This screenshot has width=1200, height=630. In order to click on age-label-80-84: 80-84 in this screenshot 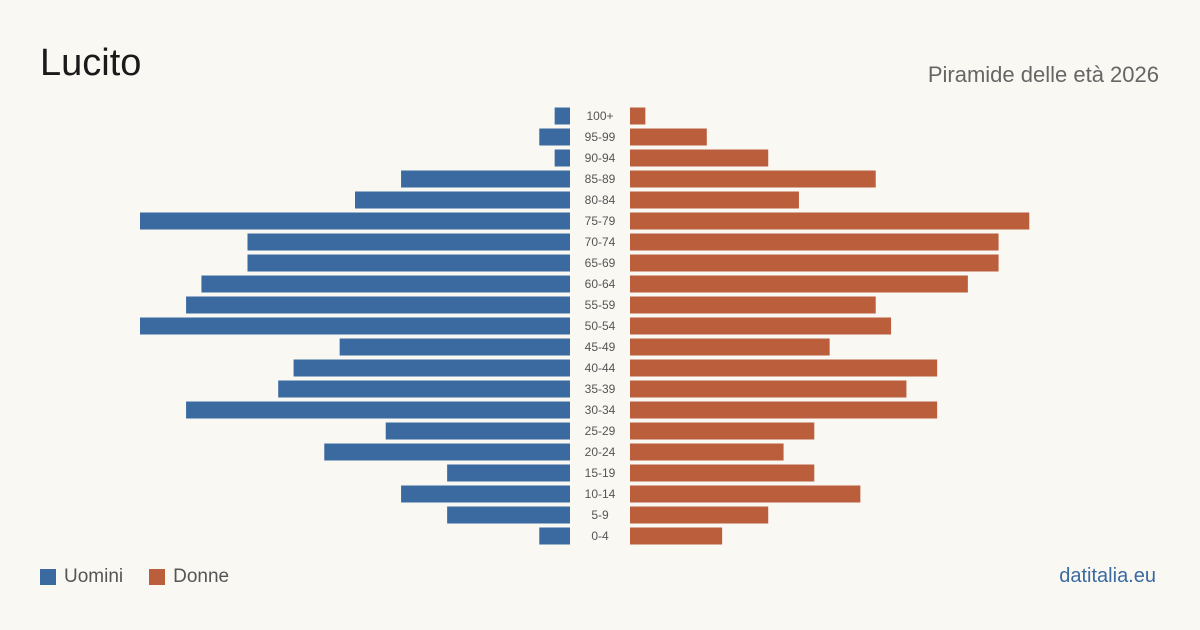, I will do `click(600, 200)`.